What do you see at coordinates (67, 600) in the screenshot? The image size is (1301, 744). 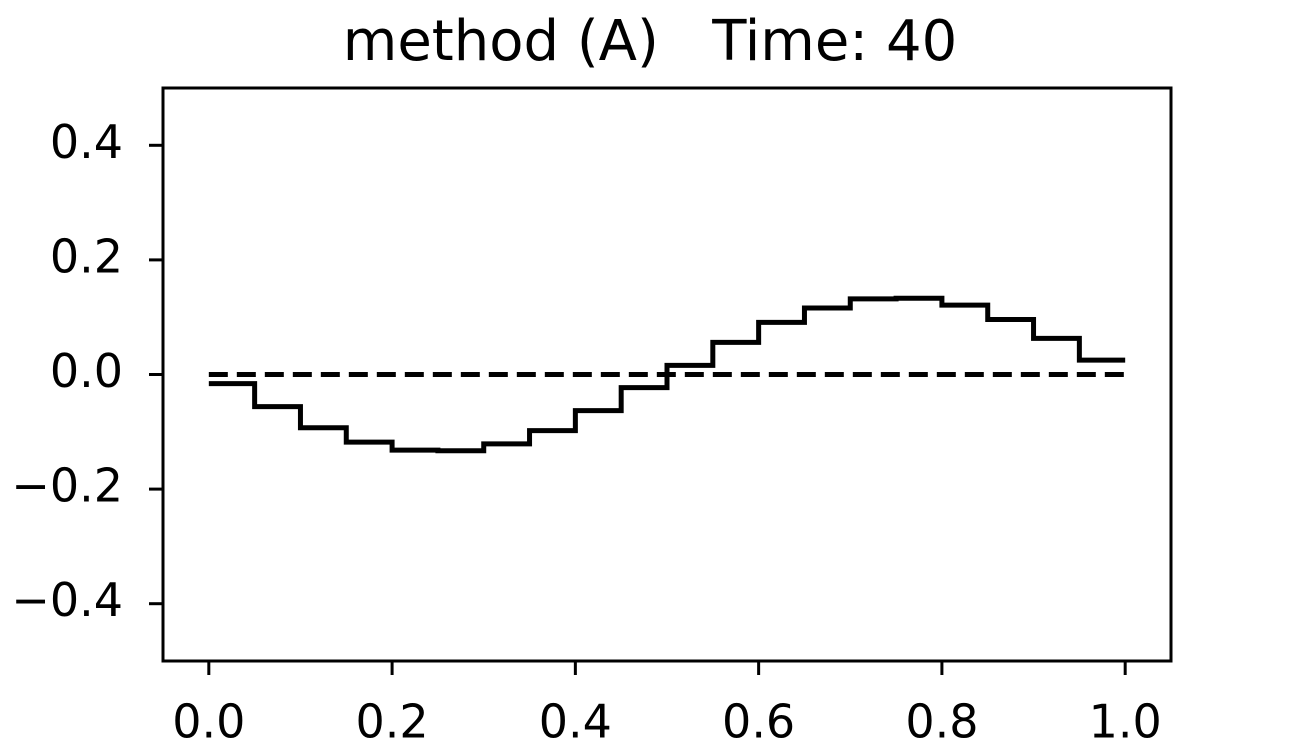 I see `y-tick-label: −0.4` at bounding box center [67, 600].